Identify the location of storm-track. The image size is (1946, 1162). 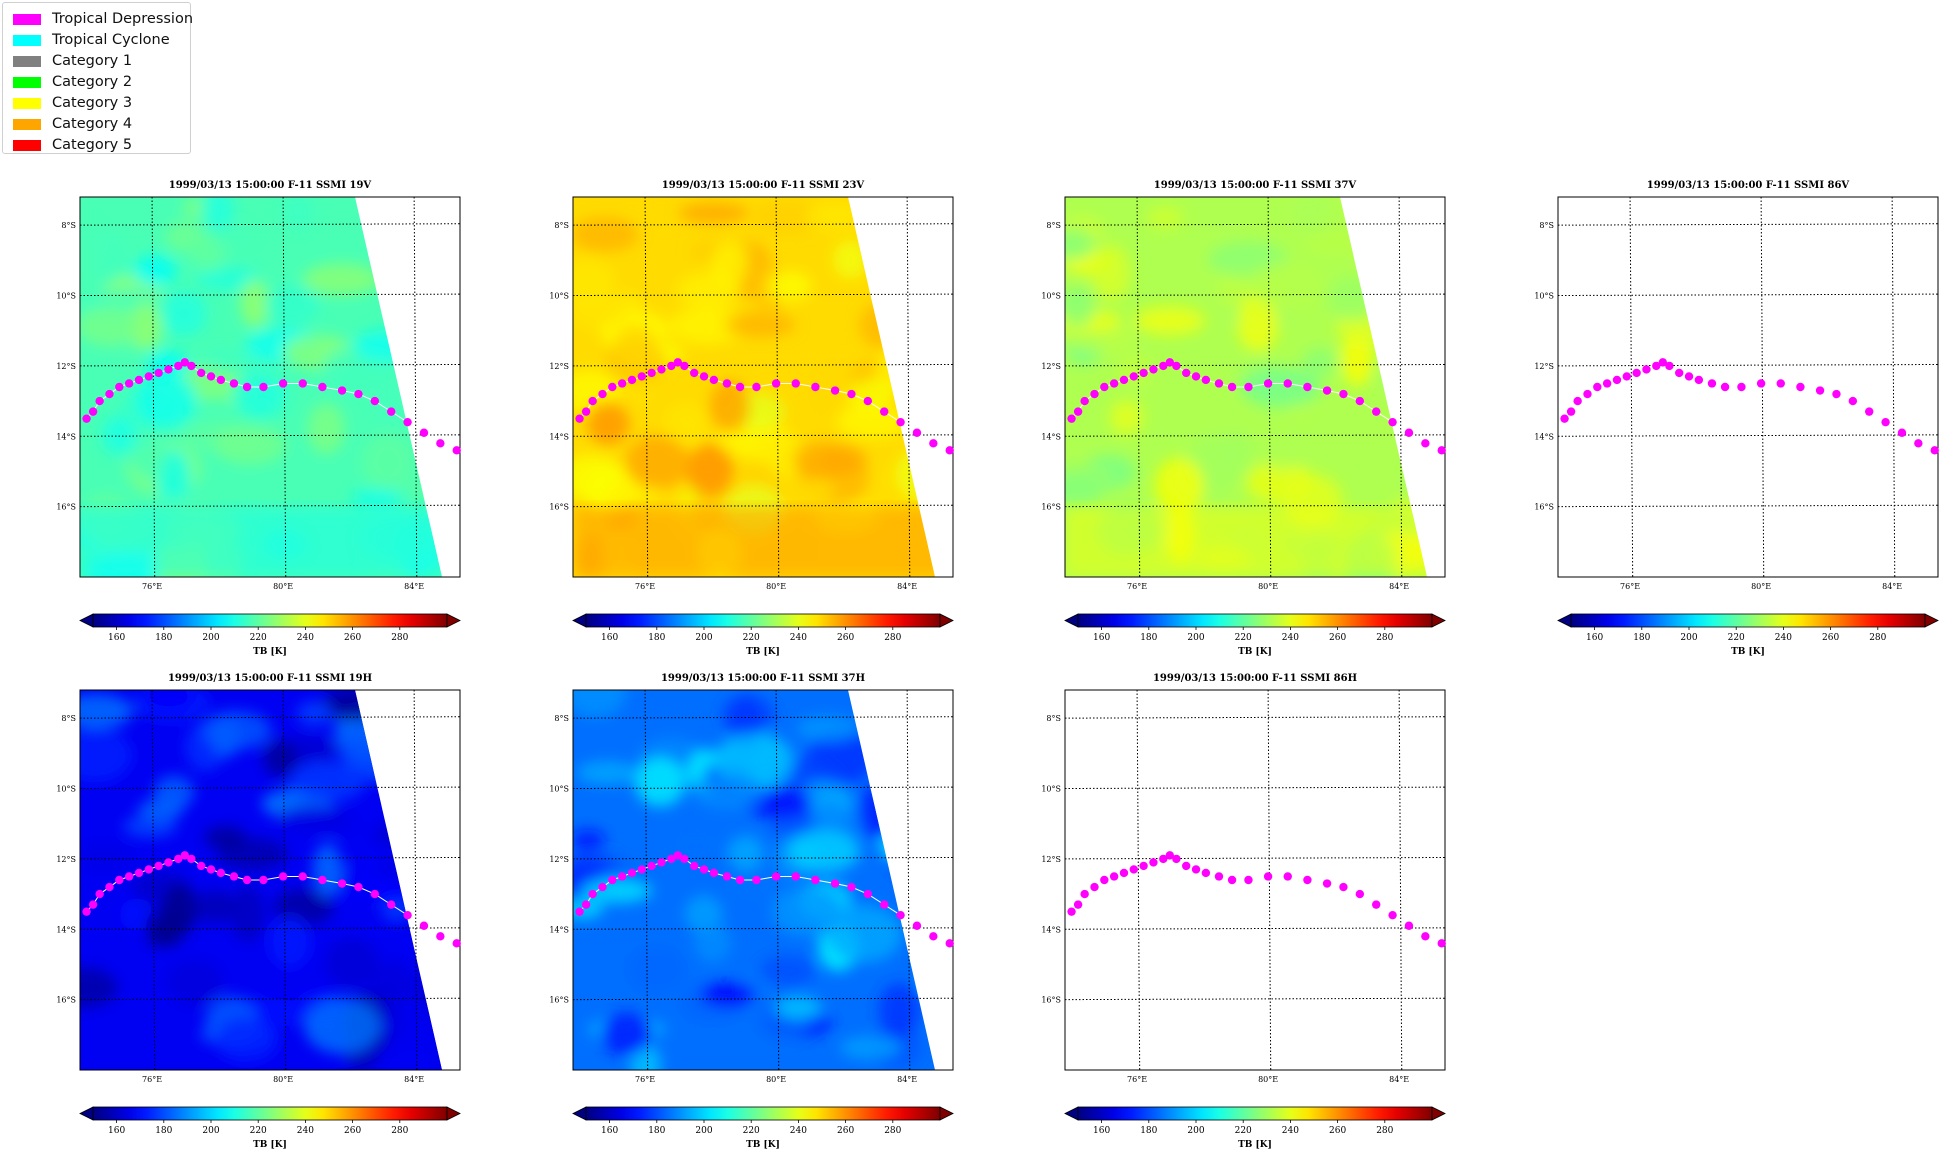
(764, 899).